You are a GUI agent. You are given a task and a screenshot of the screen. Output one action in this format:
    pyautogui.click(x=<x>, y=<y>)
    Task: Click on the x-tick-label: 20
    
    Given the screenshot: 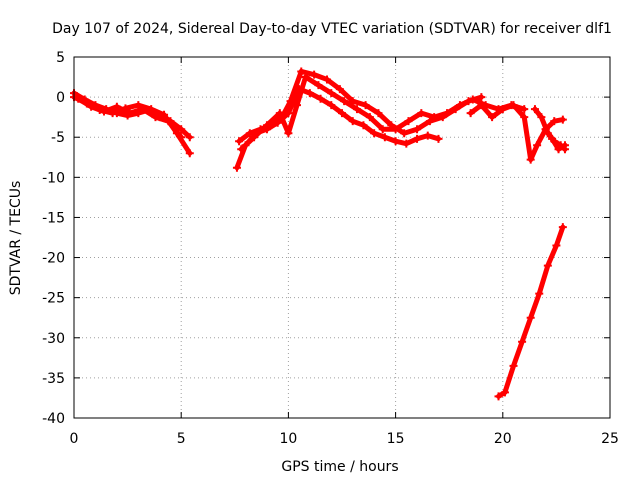 What is the action you would take?
    pyautogui.click(x=503, y=439)
    